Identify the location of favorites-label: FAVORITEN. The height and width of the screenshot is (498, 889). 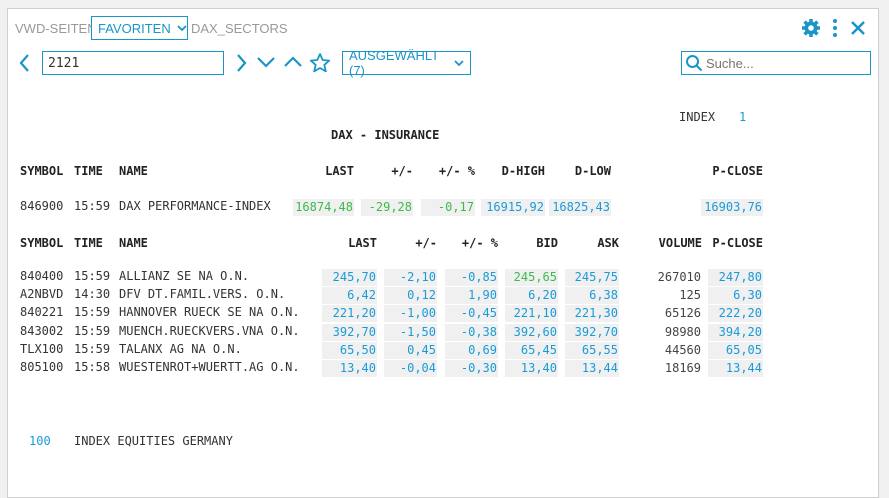
(134, 28).